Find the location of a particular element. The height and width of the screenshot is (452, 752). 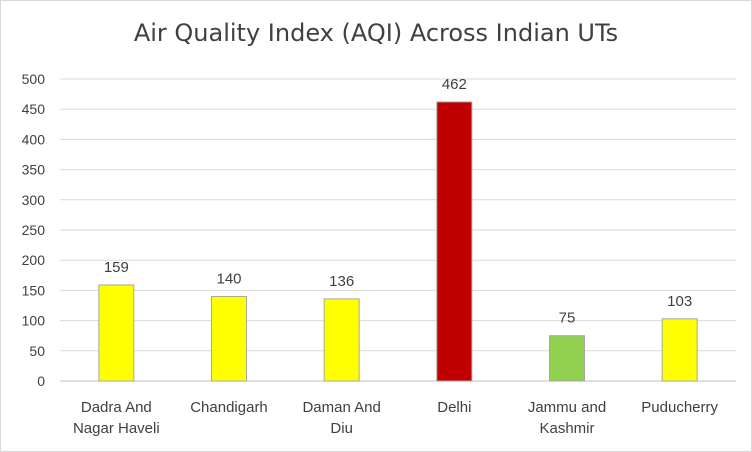

y-tick-label: 200 is located at coordinates (34, 260).